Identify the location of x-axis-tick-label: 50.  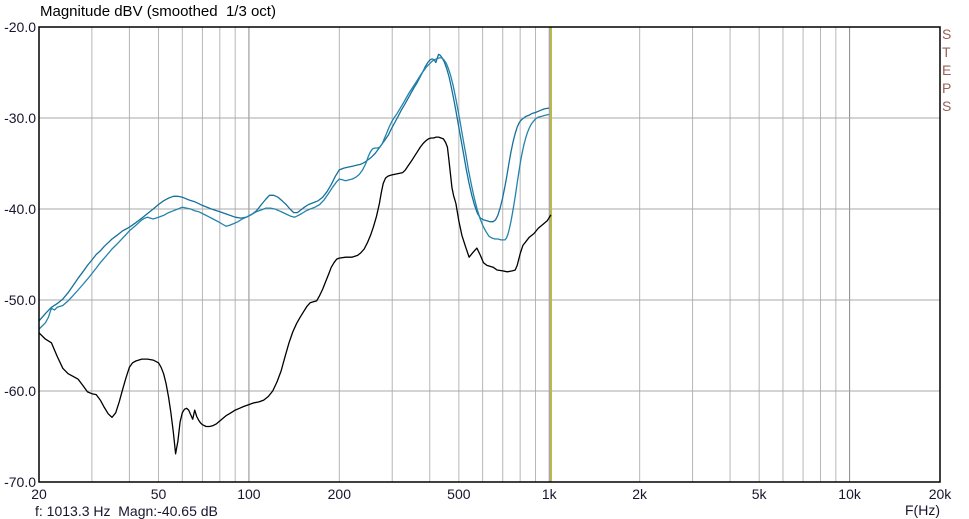
(158, 494).